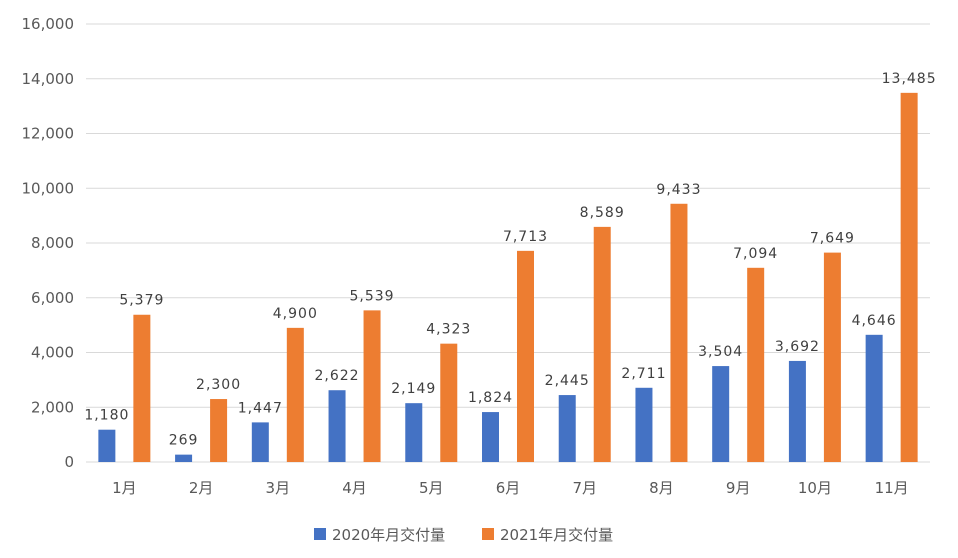 This screenshot has height=558, width=958. I want to click on x-category-label: 1月, so click(124, 488).